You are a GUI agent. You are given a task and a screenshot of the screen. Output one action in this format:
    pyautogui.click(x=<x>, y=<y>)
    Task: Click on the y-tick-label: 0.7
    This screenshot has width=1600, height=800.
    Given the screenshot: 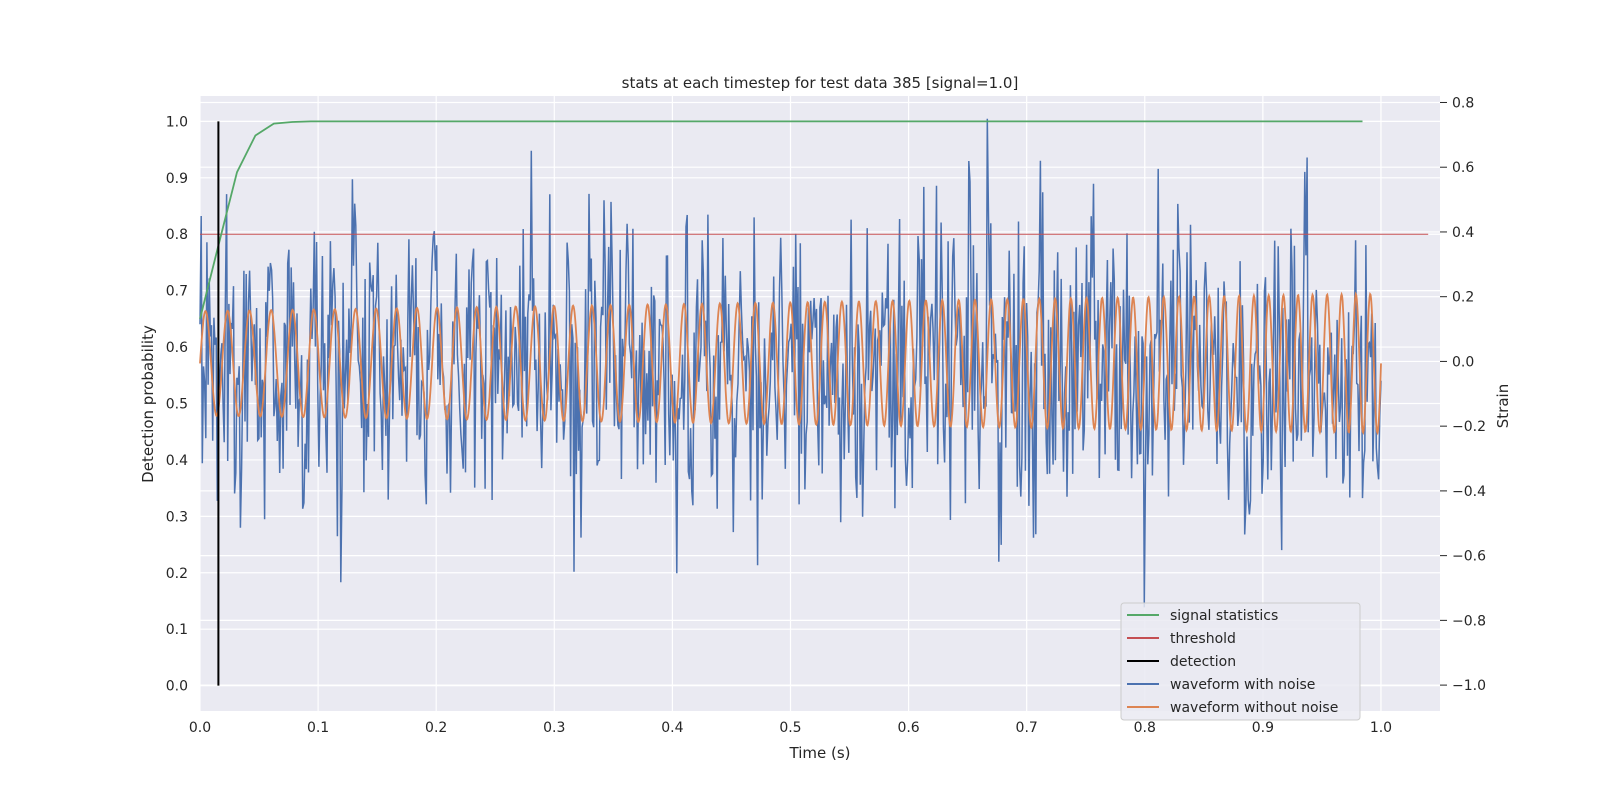 What is the action you would take?
    pyautogui.click(x=177, y=292)
    